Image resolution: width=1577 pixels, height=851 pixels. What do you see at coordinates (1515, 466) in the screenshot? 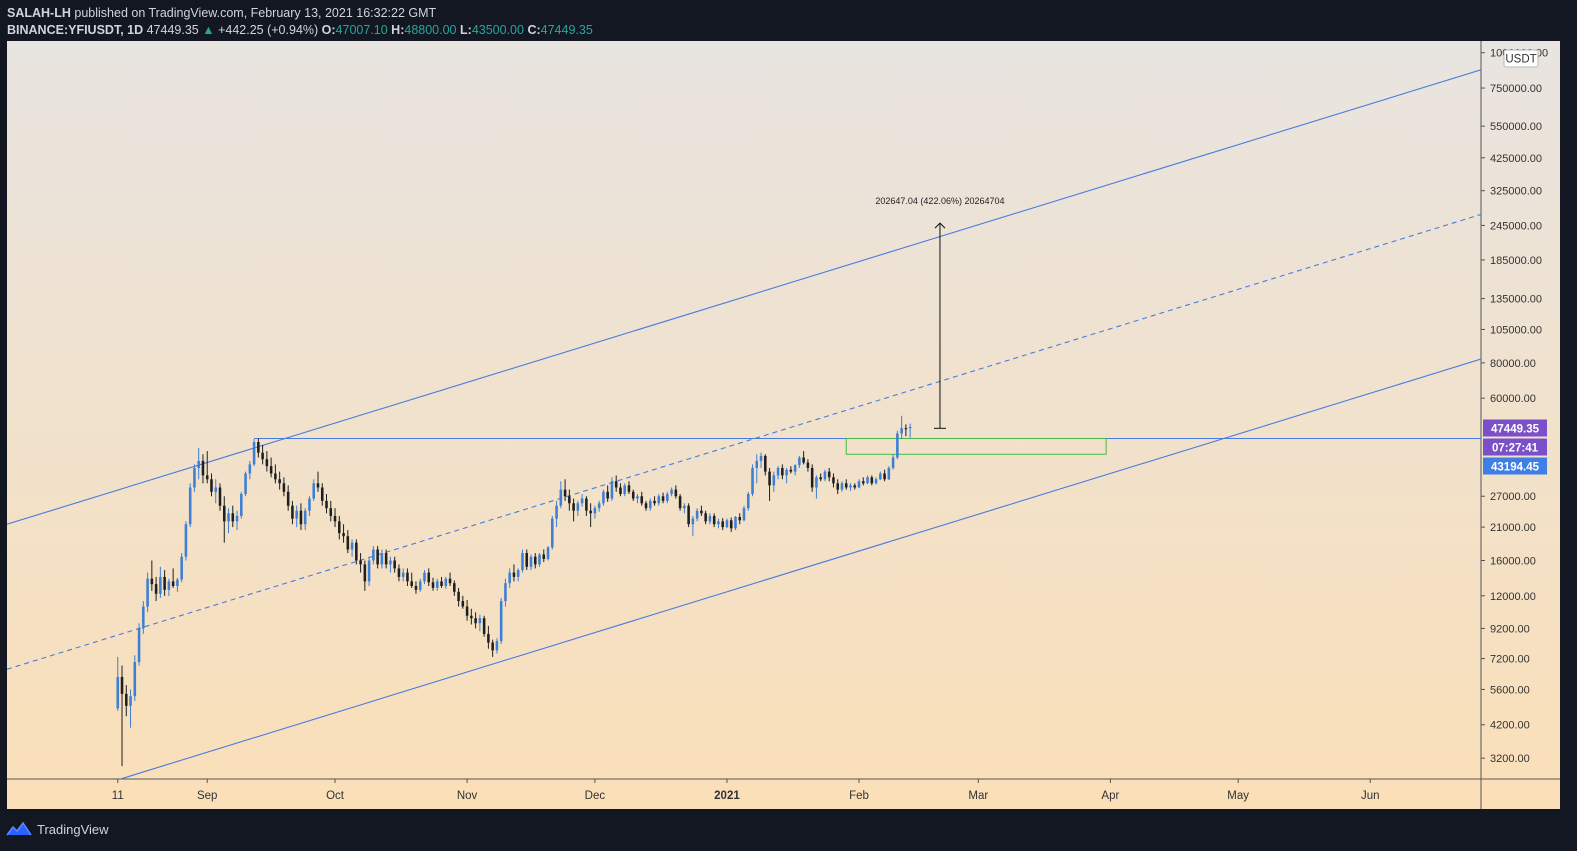
I see `level-price-label-bg` at bounding box center [1515, 466].